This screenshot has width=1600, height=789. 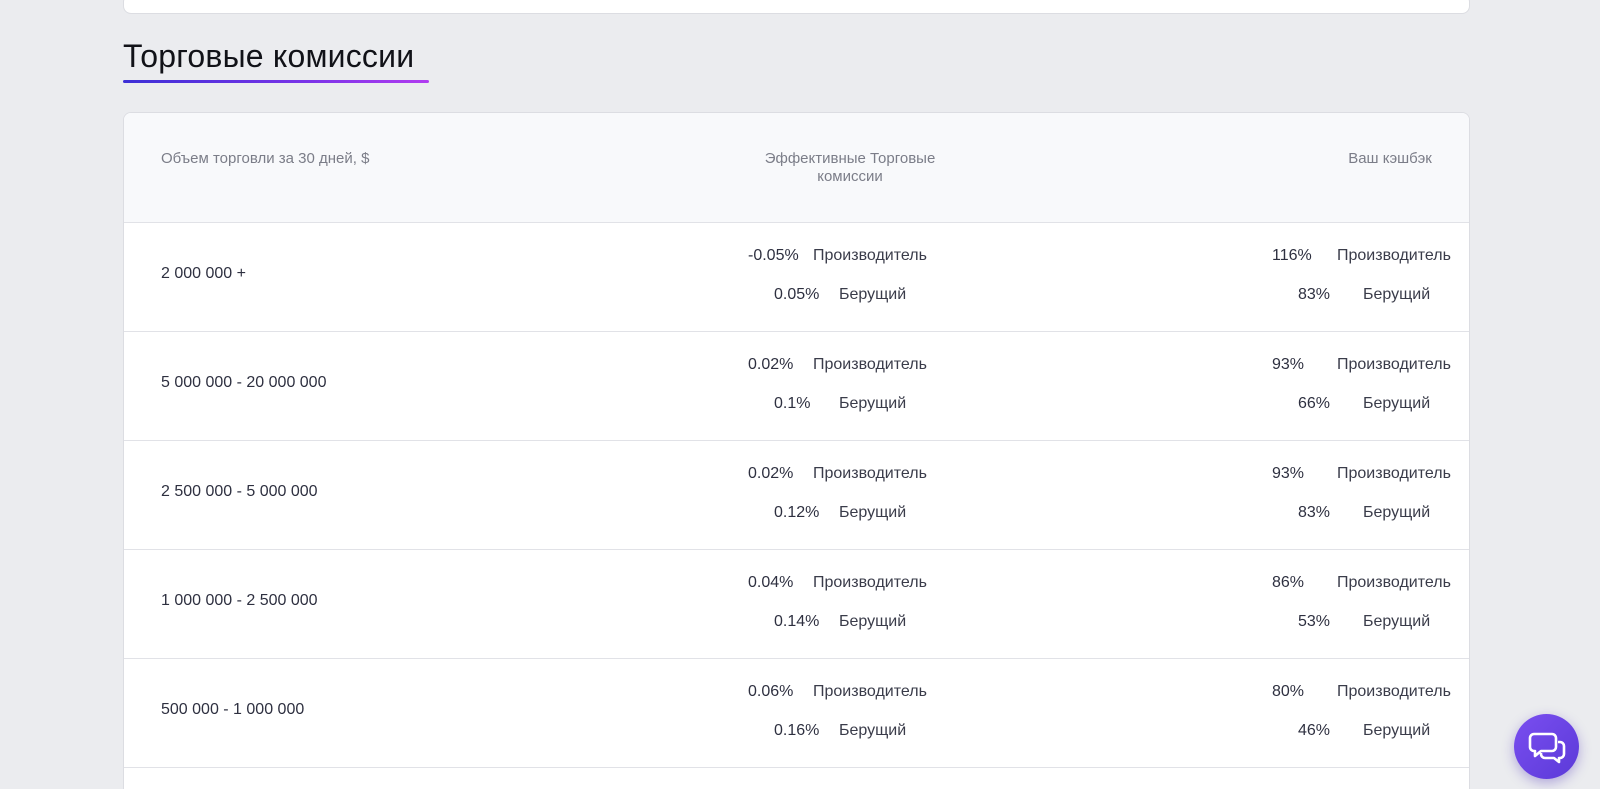 What do you see at coordinates (1314, 730) in the screenshot?
I see `cashback-taker-value: 46%` at bounding box center [1314, 730].